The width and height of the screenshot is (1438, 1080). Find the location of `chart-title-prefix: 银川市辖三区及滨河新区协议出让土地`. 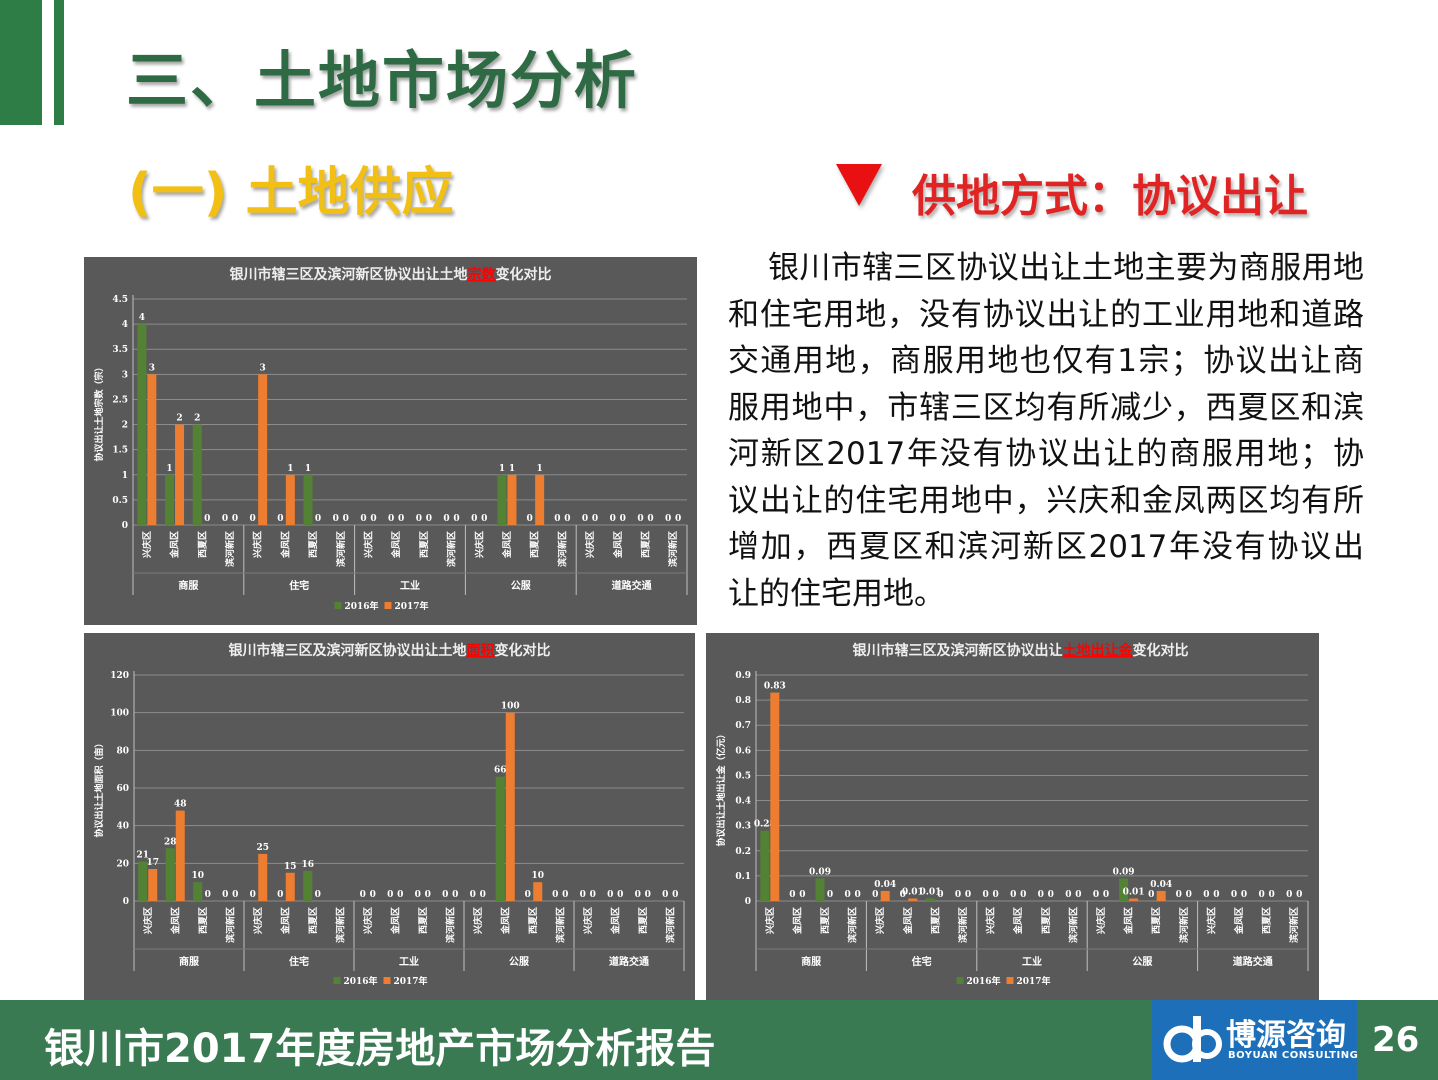

chart-title-prefix: 银川市辖三区及滨河新区协议出让土地 is located at coordinates (348, 650).